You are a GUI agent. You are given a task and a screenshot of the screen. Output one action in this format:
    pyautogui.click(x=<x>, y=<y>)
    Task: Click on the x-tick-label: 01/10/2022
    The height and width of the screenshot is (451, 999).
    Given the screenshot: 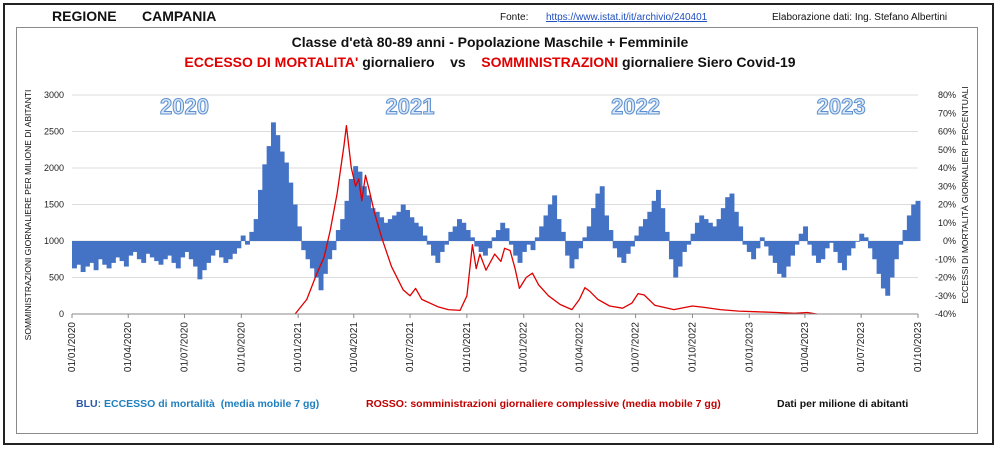 What is the action you would take?
    pyautogui.click(x=692, y=347)
    